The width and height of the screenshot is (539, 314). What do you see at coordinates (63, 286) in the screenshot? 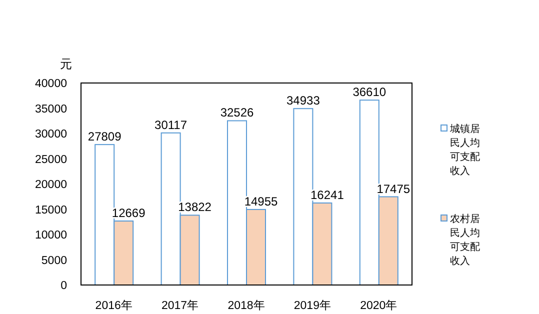
I see `y-tick-label: 0` at bounding box center [63, 286].